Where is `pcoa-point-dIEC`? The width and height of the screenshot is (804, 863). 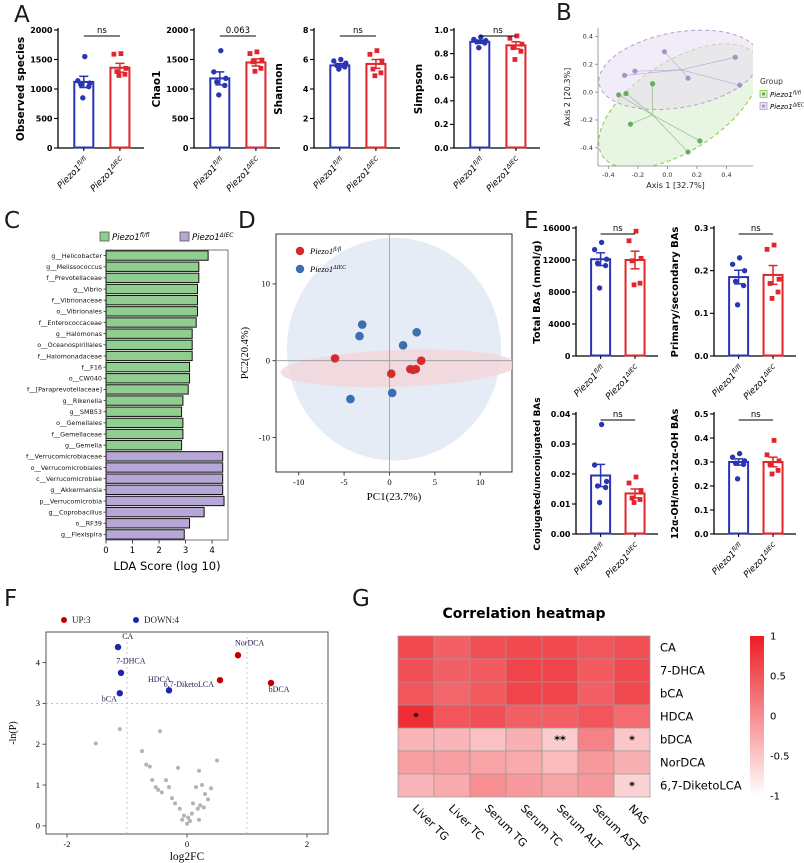 pcoa-point-dIEC is located at coordinates (740, 85).